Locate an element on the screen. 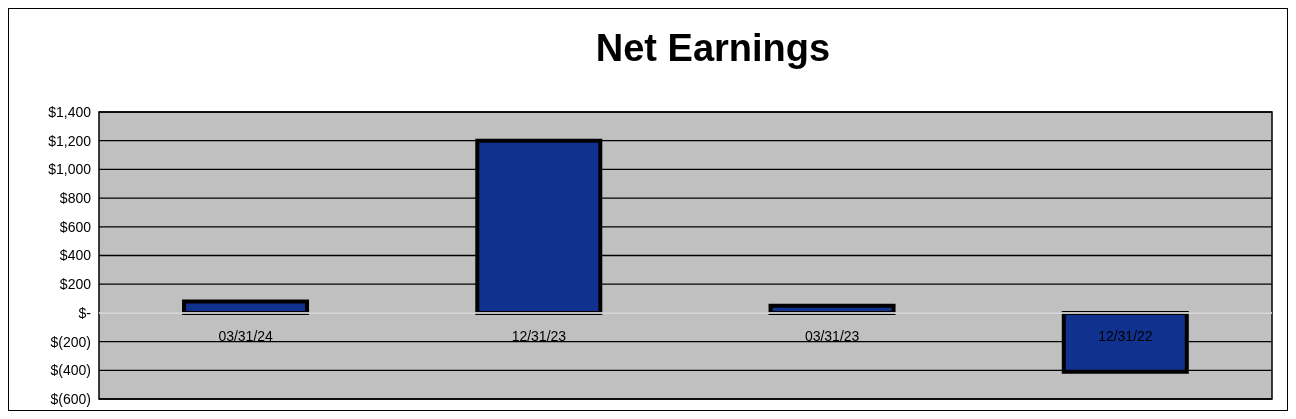  y-tick-label: $(200) is located at coordinates (70, 341).